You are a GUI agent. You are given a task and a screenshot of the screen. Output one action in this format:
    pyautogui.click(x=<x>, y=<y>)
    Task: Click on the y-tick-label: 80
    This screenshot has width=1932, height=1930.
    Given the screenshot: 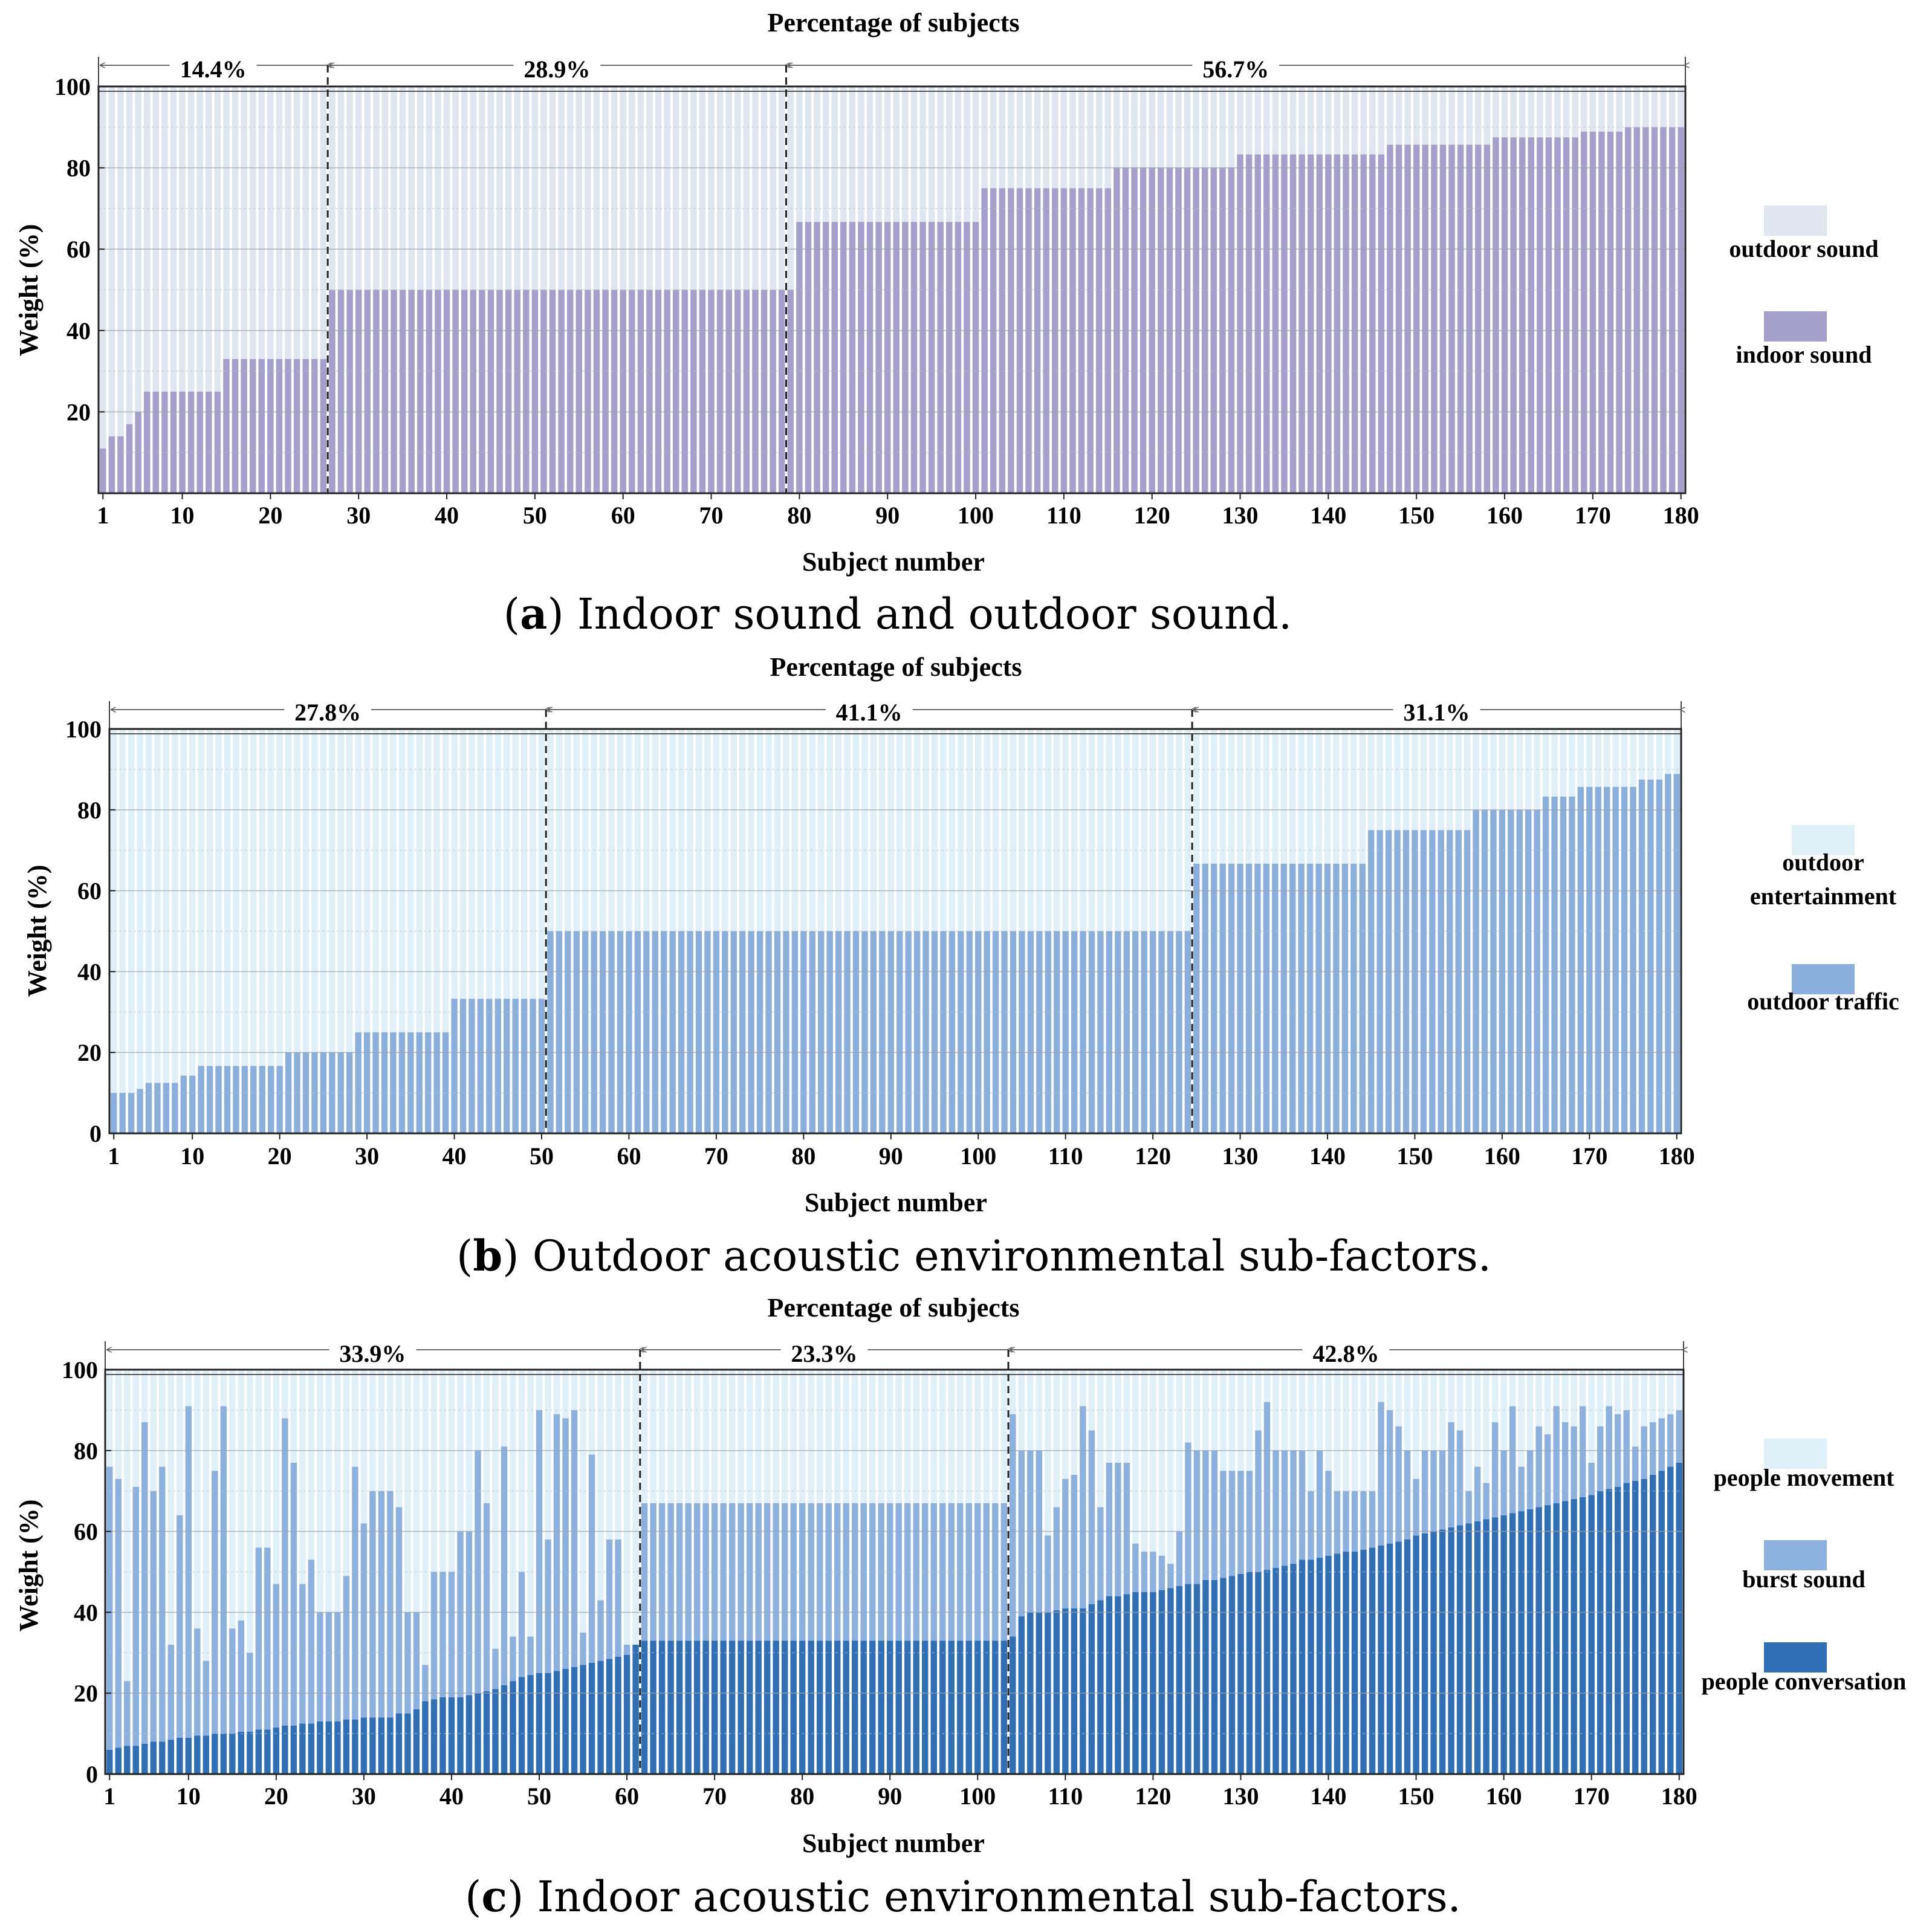 What is the action you would take?
    pyautogui.click(x=86, y=1451)
    